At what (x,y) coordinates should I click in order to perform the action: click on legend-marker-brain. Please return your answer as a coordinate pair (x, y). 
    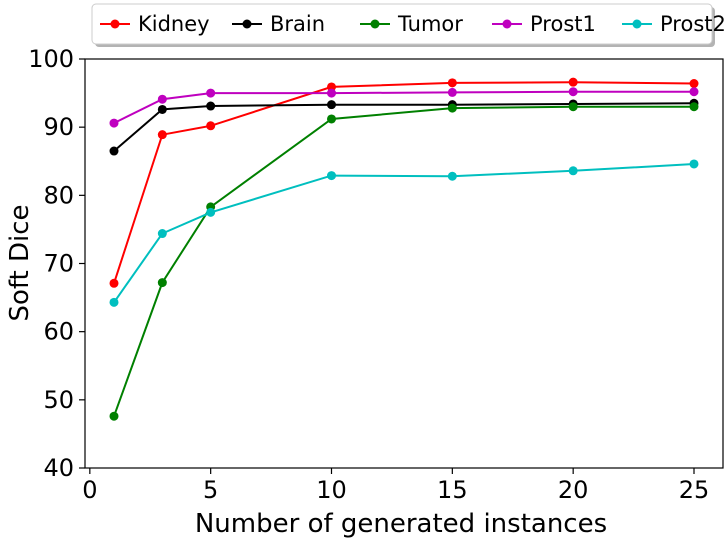
    Looking at the image, I should click on (247, 24).